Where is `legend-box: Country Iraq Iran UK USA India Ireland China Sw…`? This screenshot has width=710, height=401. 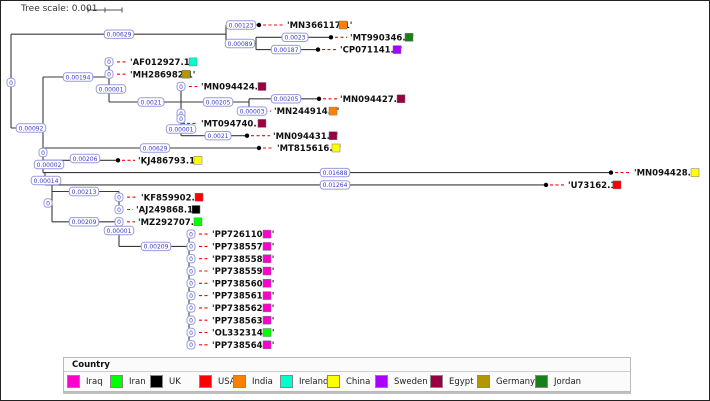
legend-box: Country Iraq Iran UK USA India Ireland China Sw… is located at coordinates (347, 374).